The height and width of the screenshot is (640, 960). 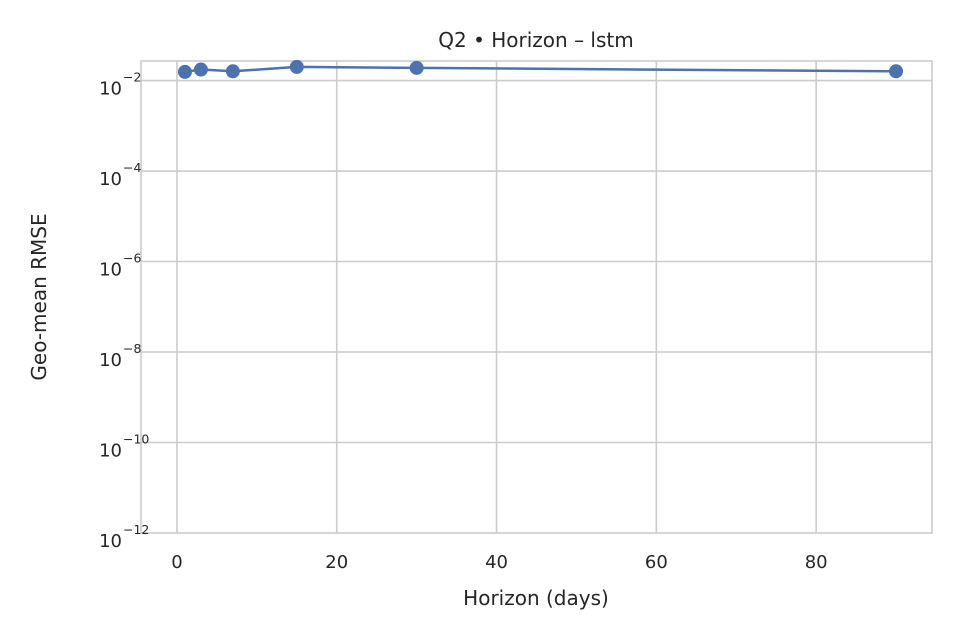 I want to click on chart-title: Q2 • Horizon – lstm, so click(x=535, y=40).